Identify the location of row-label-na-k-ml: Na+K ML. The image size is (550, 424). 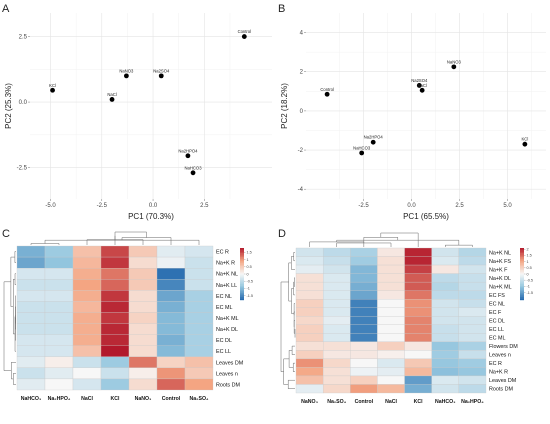
(500, 287).